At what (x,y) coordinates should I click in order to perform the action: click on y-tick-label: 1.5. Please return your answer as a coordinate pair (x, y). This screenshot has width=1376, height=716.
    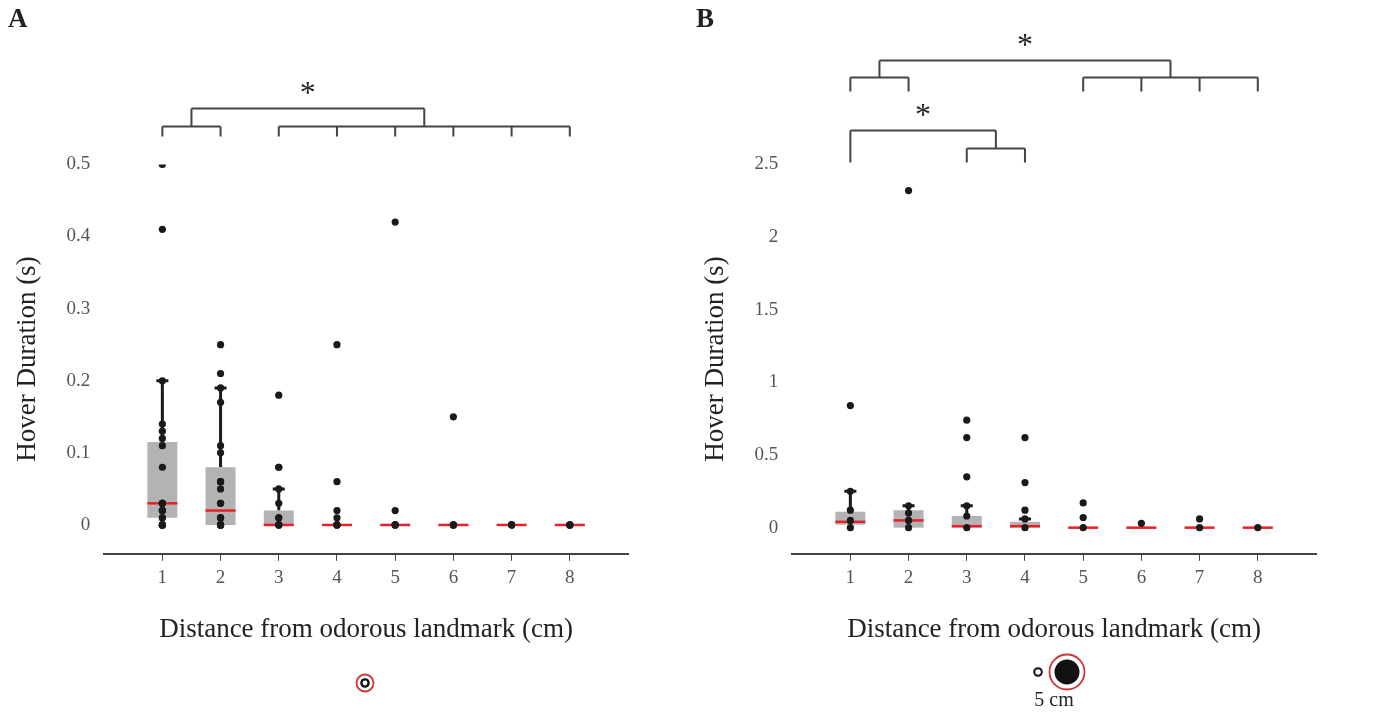
    Looking at the image, I should click on (766, 308).